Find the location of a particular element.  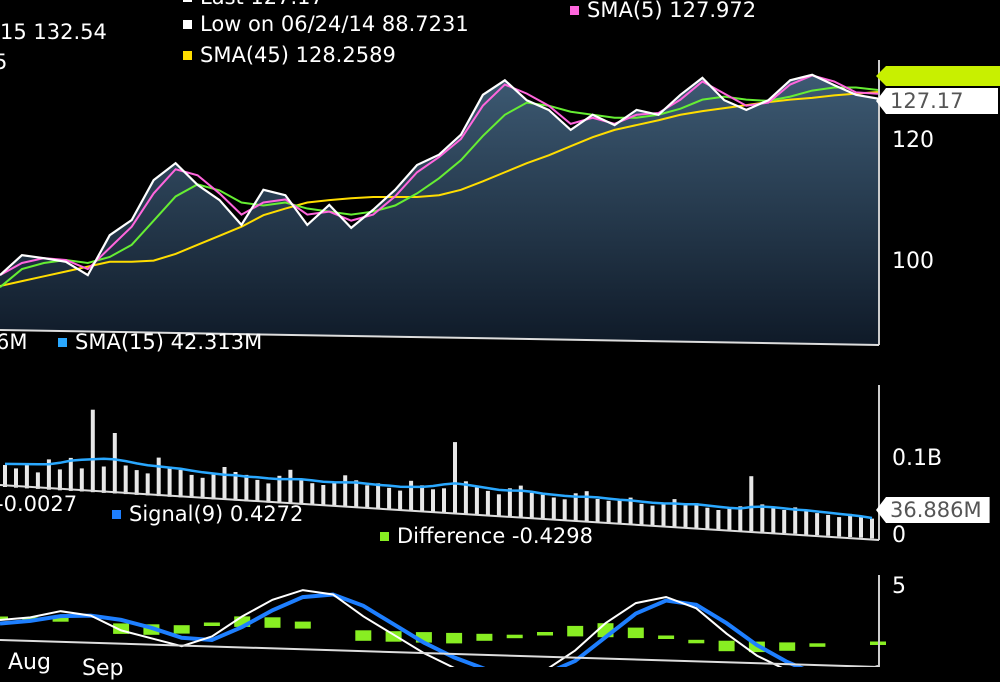

price-tick-100: 100 is located at coordinates (913, 261).